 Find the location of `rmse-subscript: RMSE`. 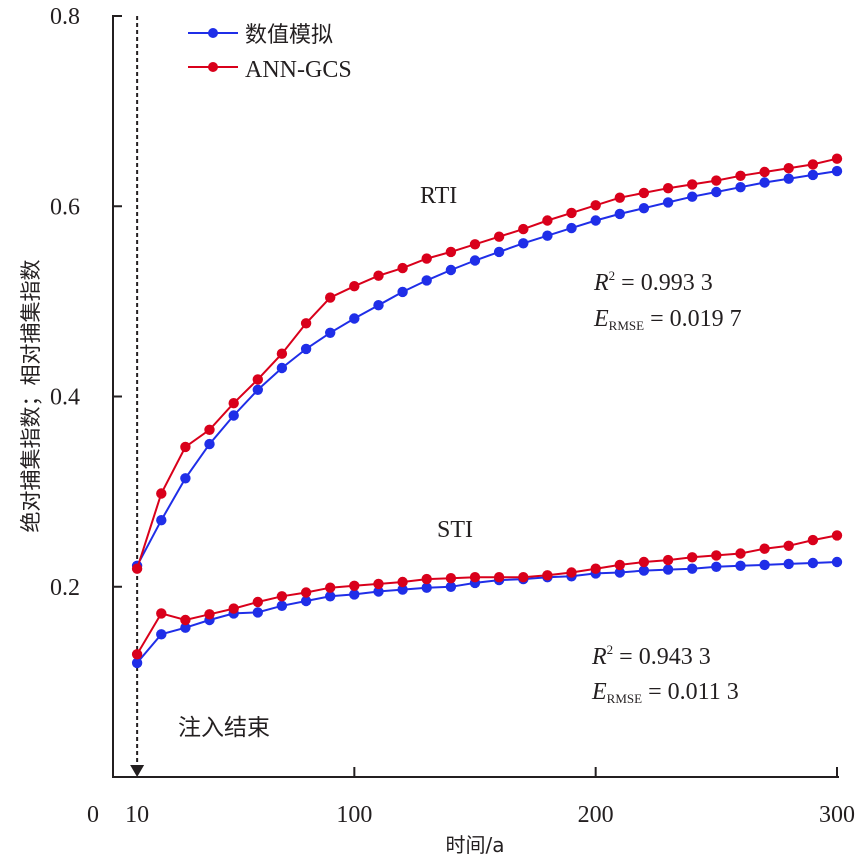

rmse-subscript: RMSE is located at coordinates (626, 325).